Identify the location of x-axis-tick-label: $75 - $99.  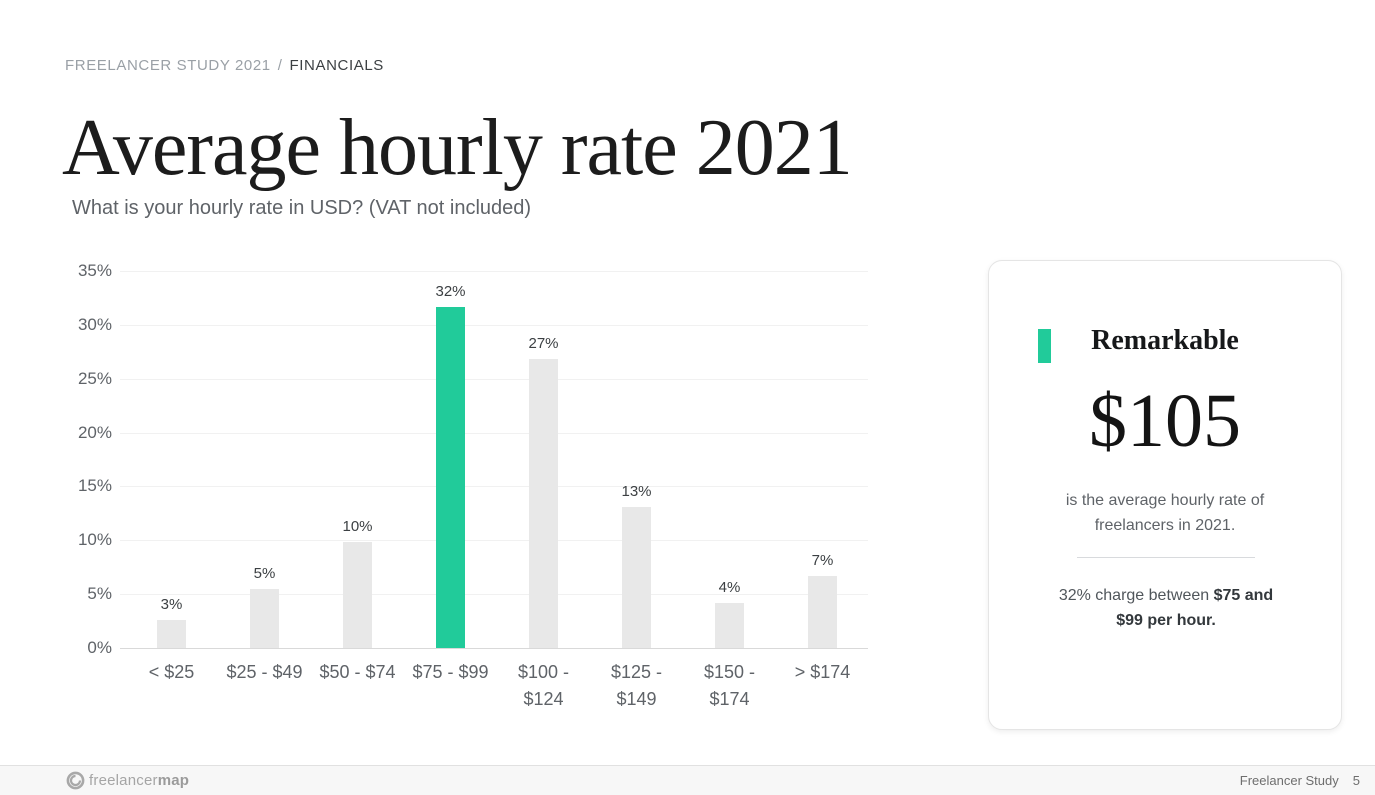
(450, 672).